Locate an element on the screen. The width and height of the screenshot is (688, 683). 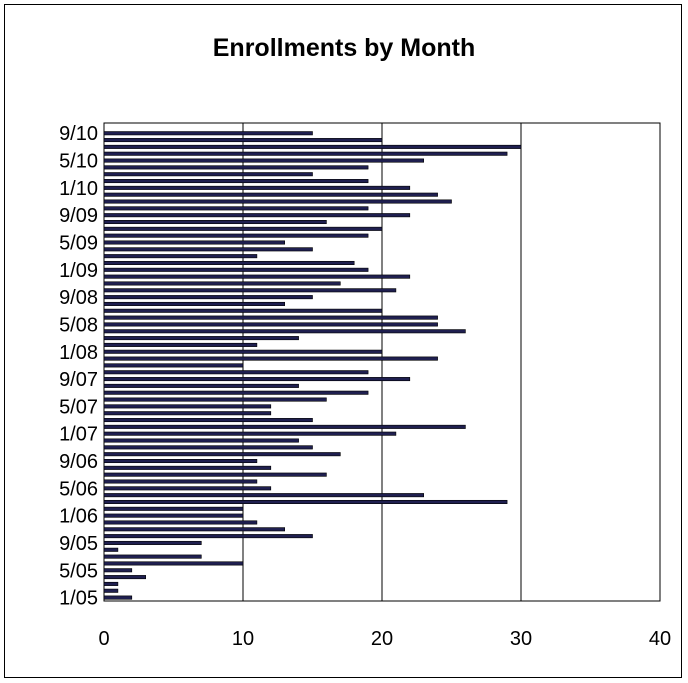
y-tick-label: 9/08 is located at coordinates (78, 298).